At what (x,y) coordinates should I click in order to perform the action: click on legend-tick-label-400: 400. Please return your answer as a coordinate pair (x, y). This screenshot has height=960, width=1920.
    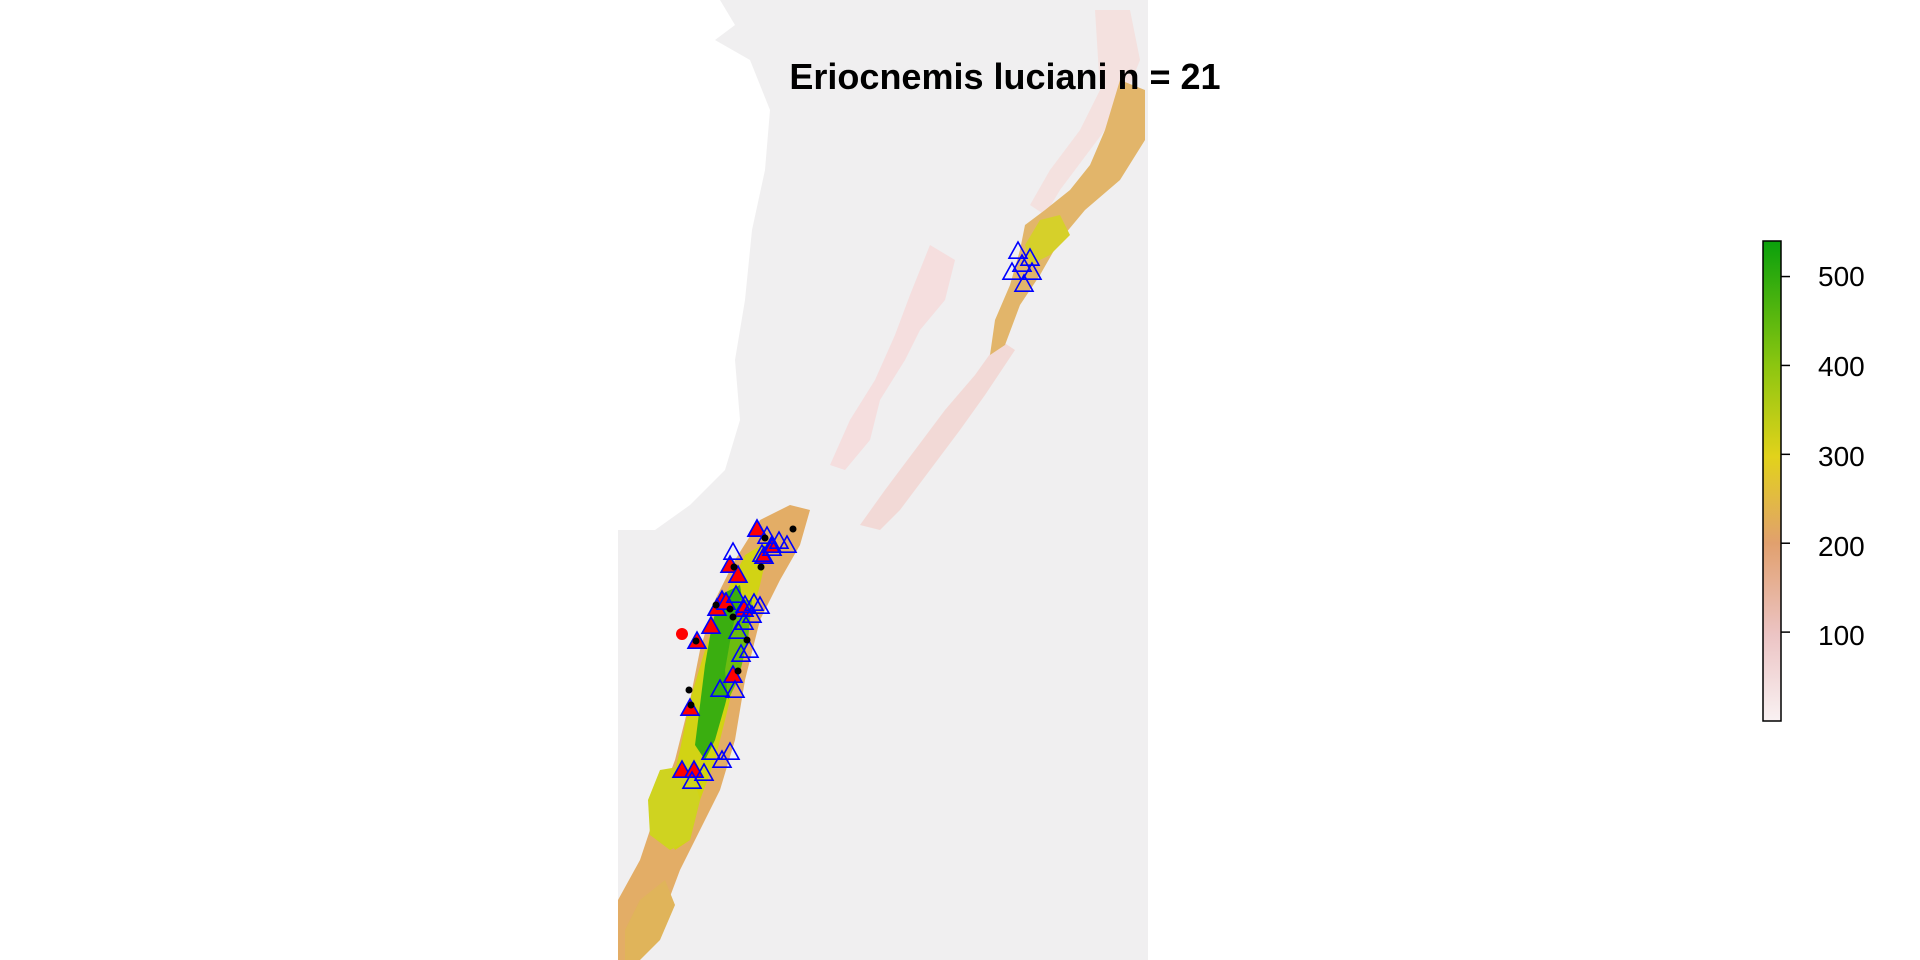
    Looking at the image, I should click on (1841, 366).